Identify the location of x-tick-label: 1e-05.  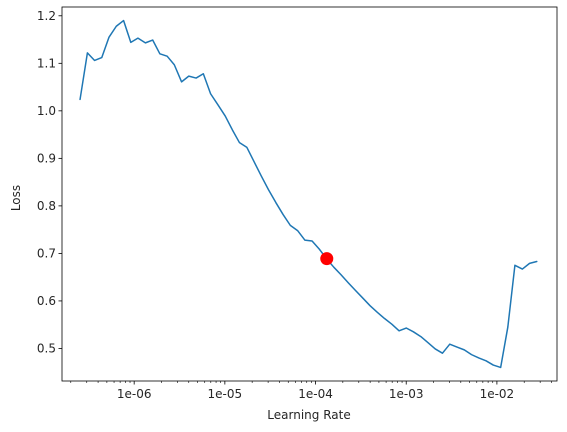
(225, 394).